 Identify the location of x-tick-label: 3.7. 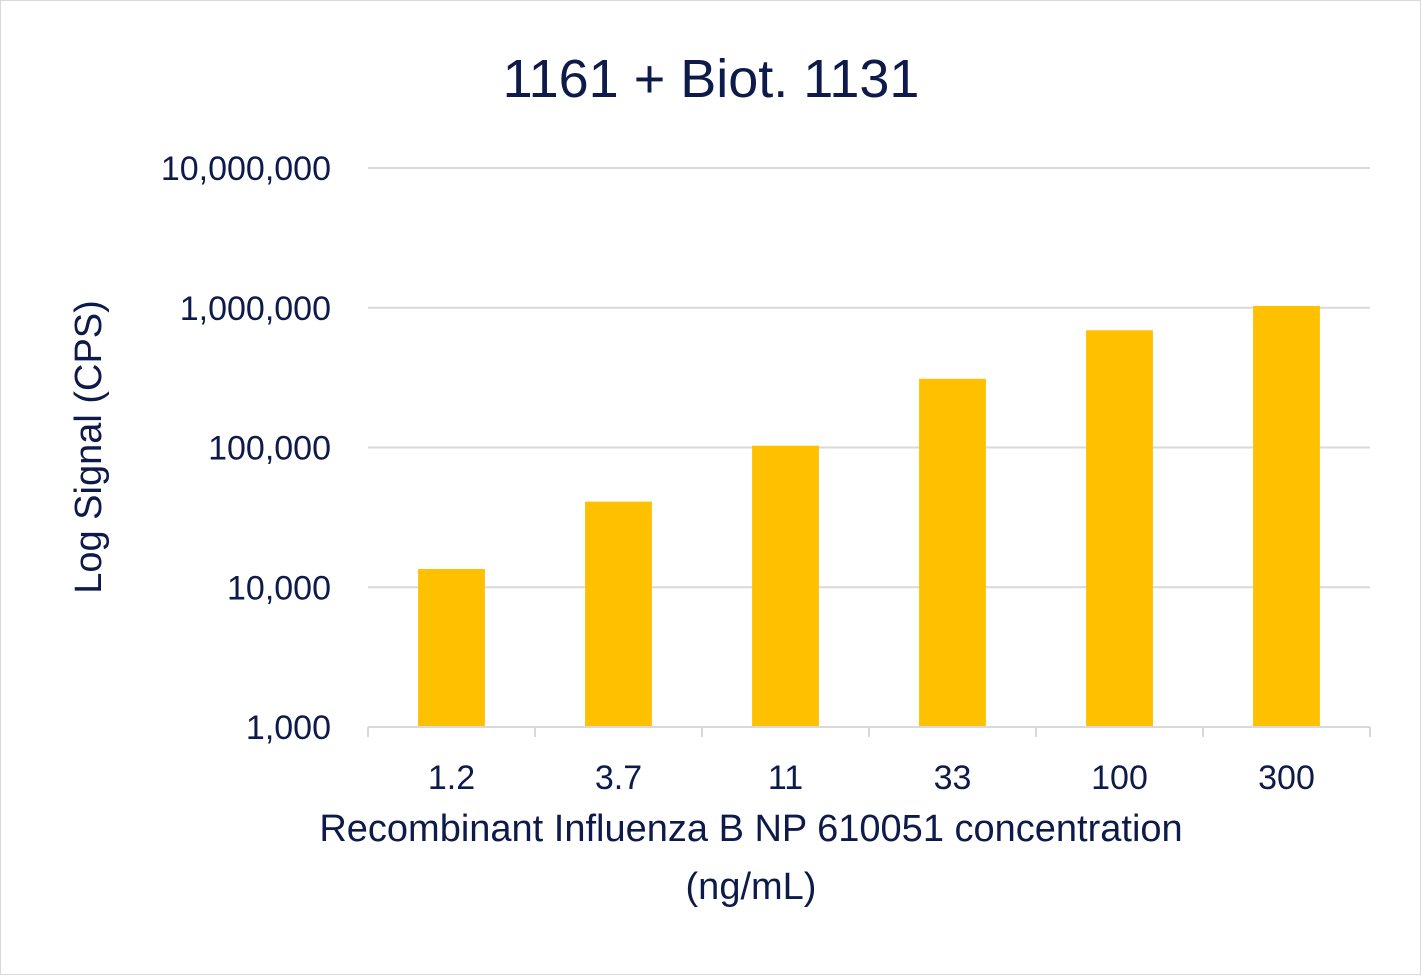
(618, 778).